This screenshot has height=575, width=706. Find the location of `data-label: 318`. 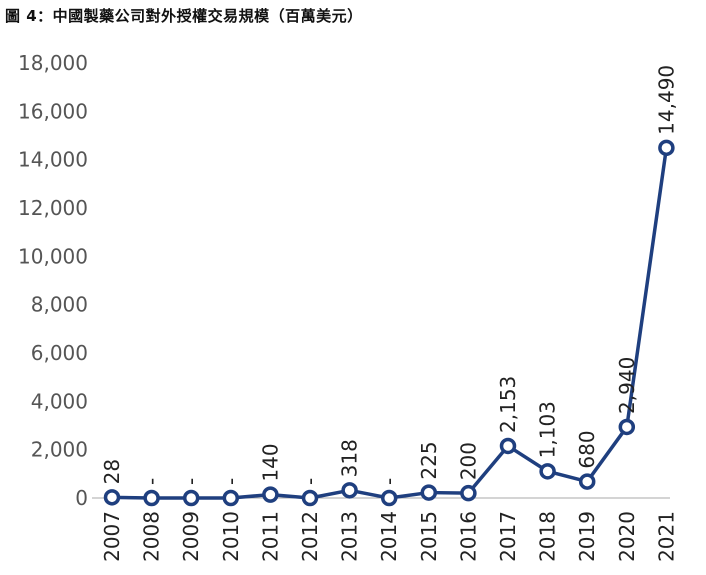

data-label: 318 is located at coordinates (350, 458).